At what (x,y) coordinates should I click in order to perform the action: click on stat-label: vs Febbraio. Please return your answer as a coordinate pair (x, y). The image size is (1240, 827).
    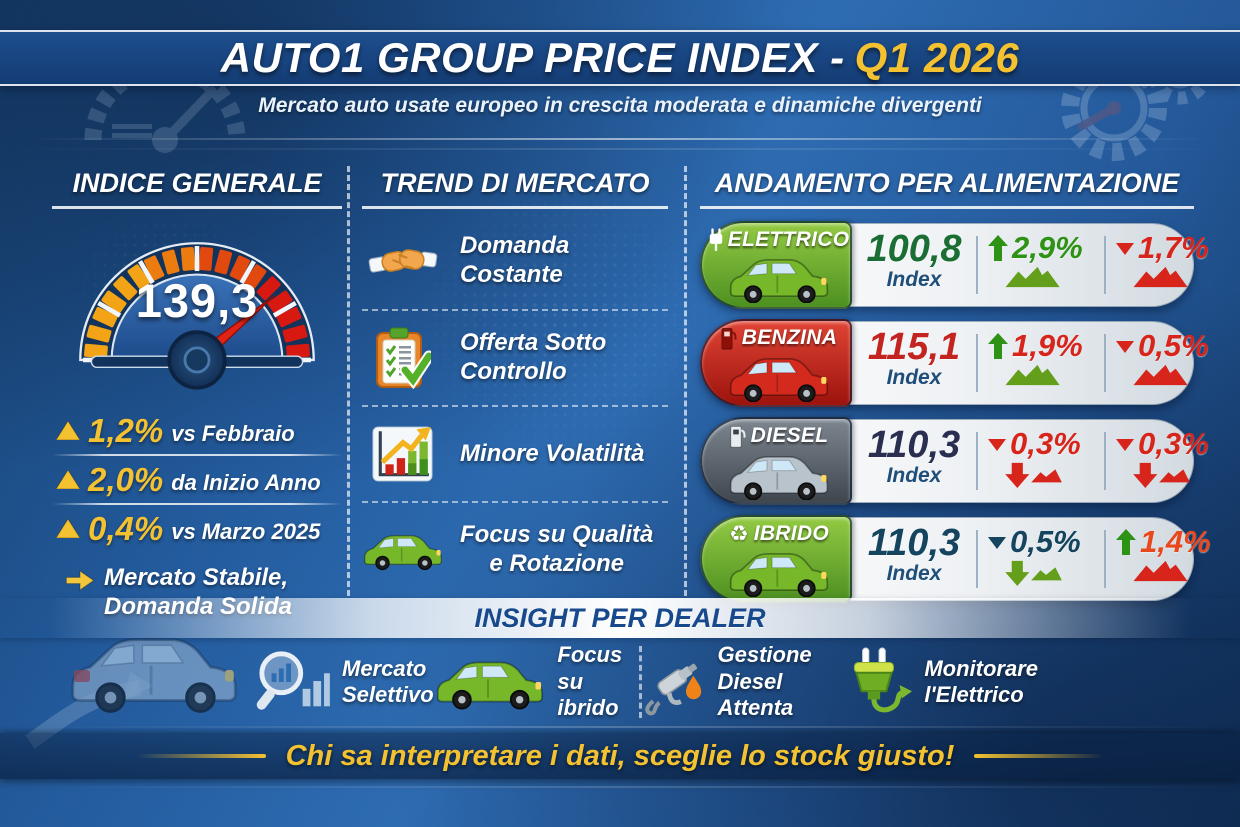
    Looking at the image, I should click on (233, 433).